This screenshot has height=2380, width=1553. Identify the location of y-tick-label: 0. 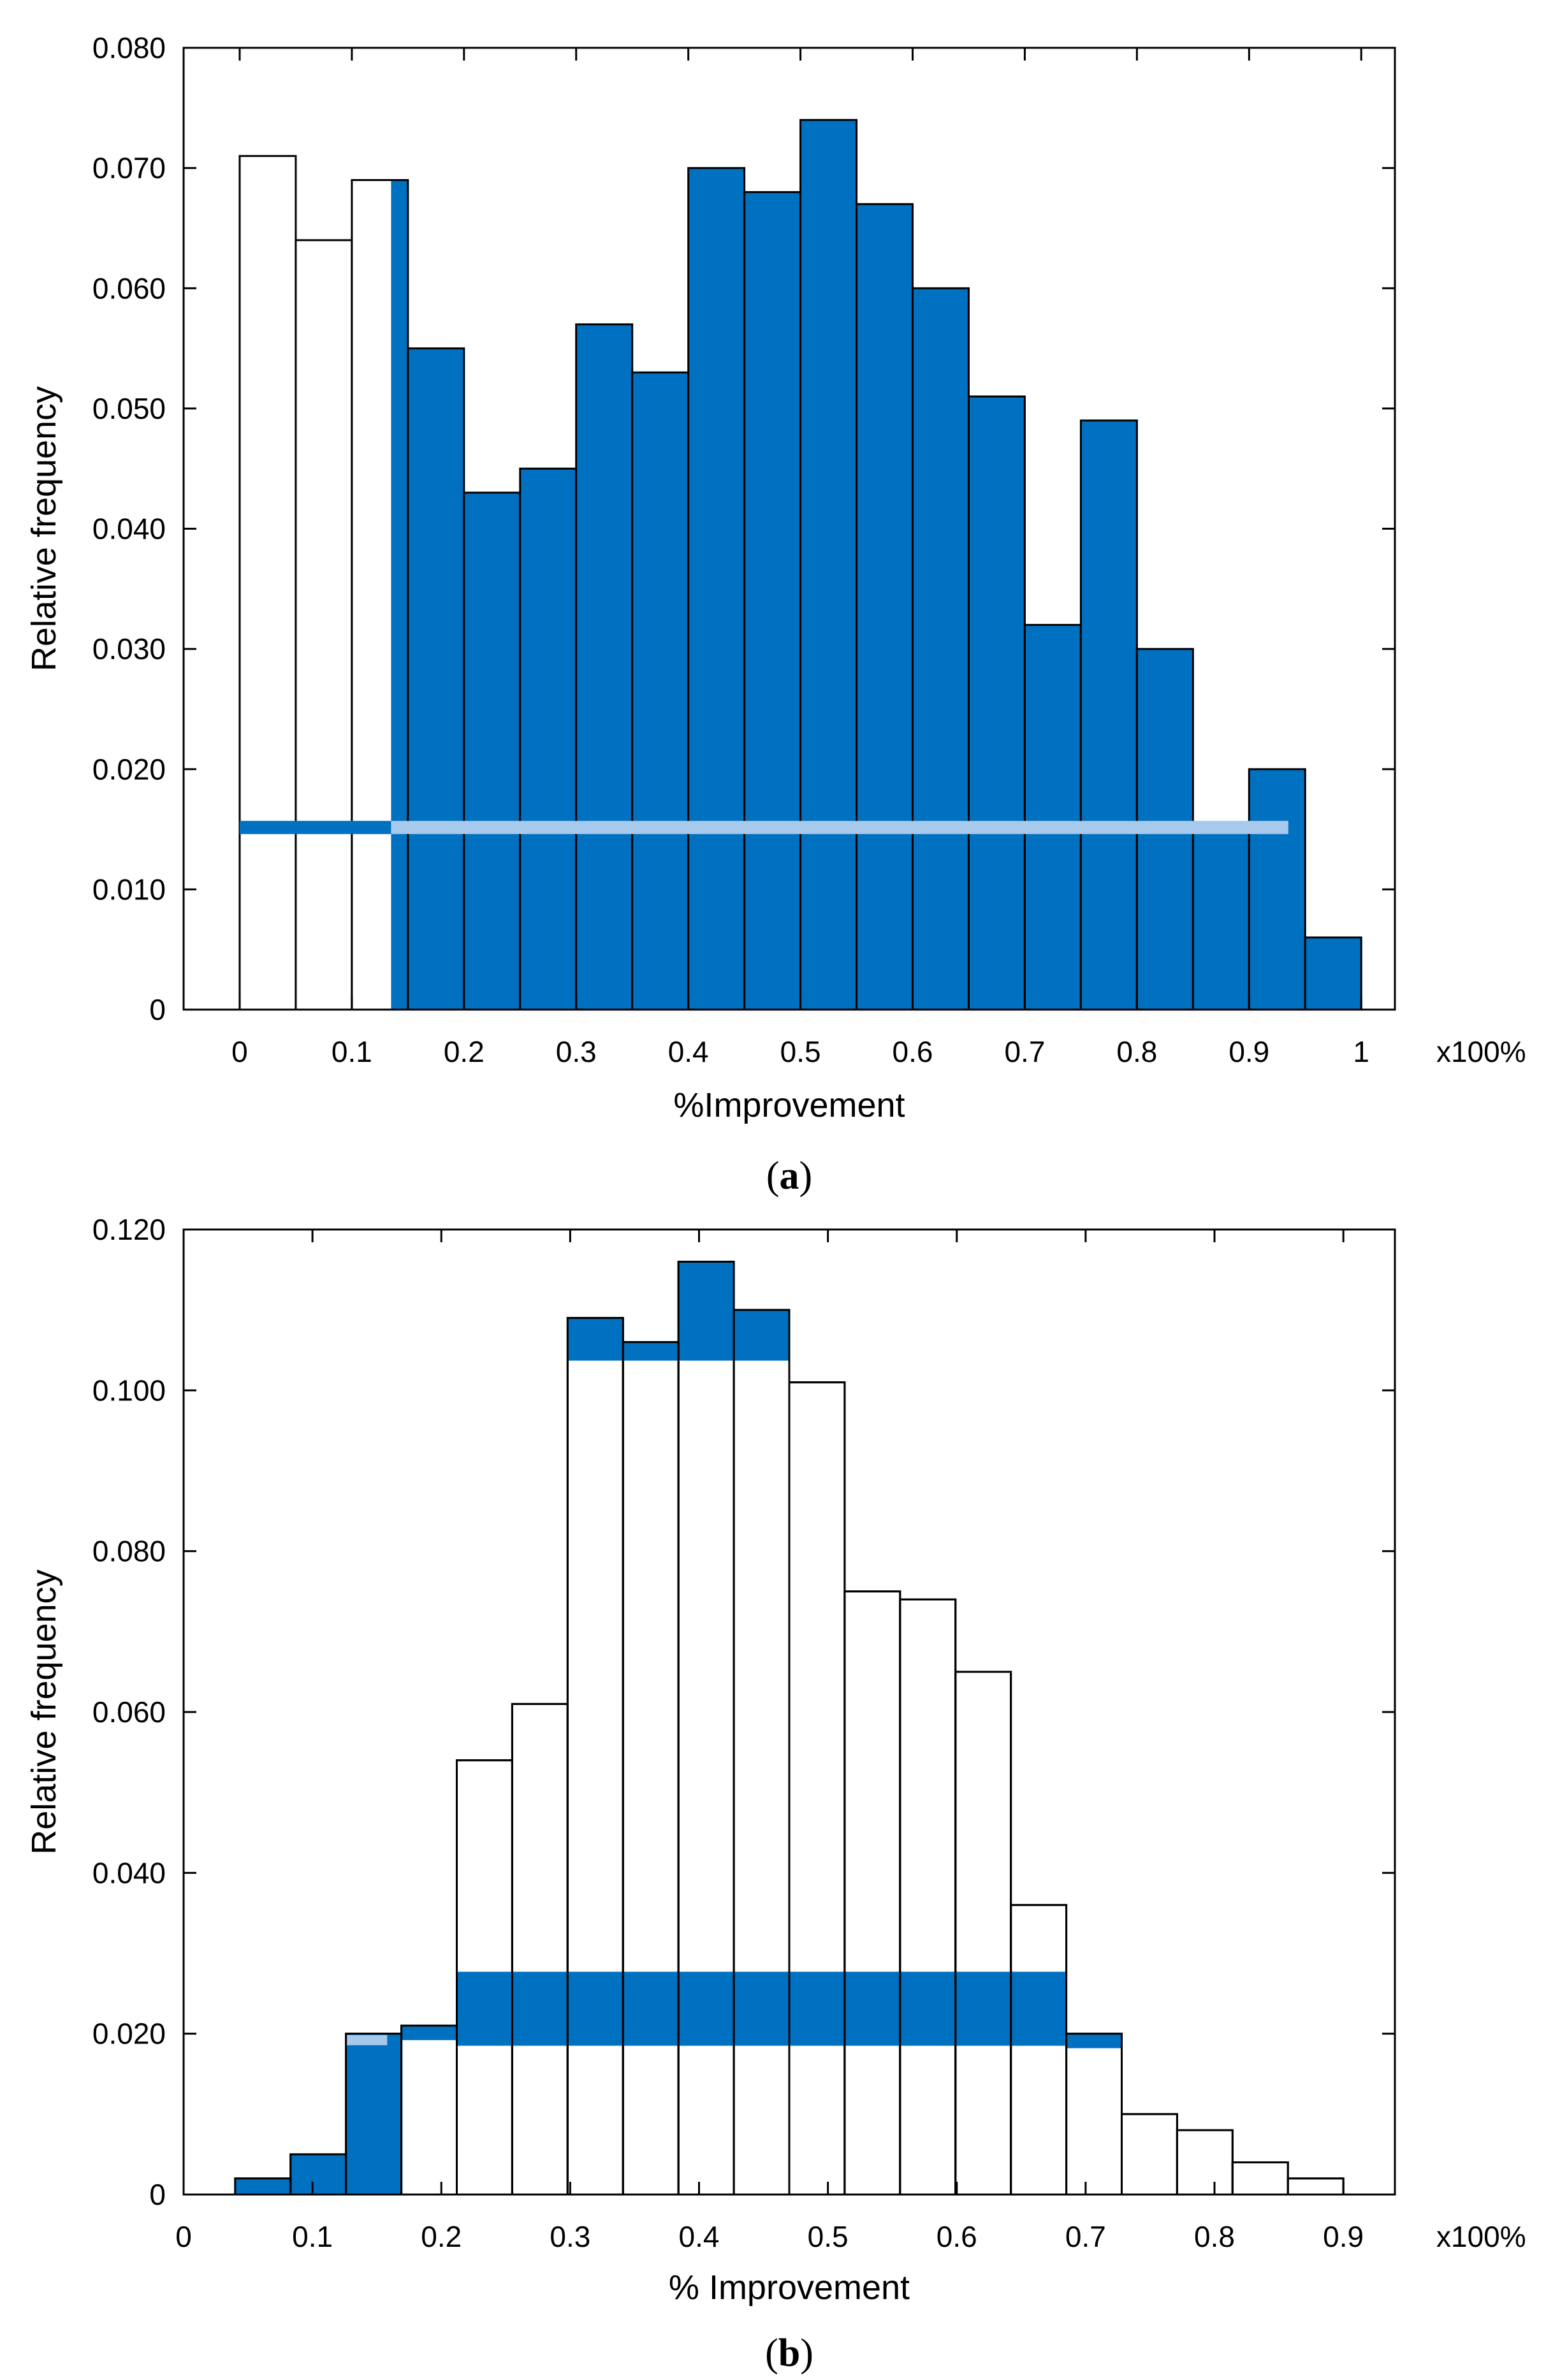
(157, 1009).